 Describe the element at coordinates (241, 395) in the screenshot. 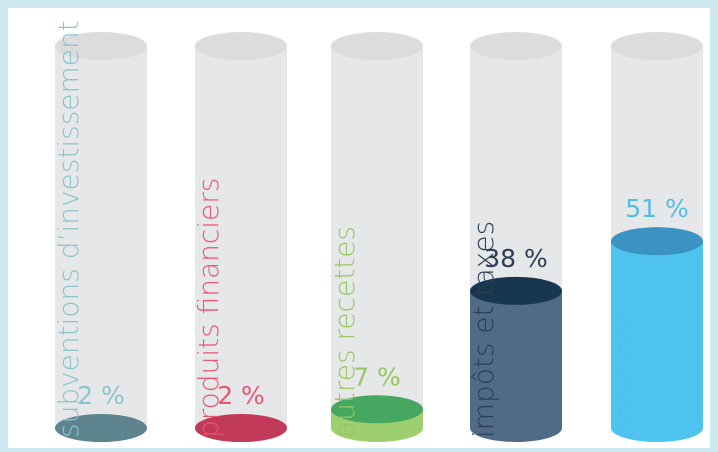

I see `value-label-1: 2 %` at that location.